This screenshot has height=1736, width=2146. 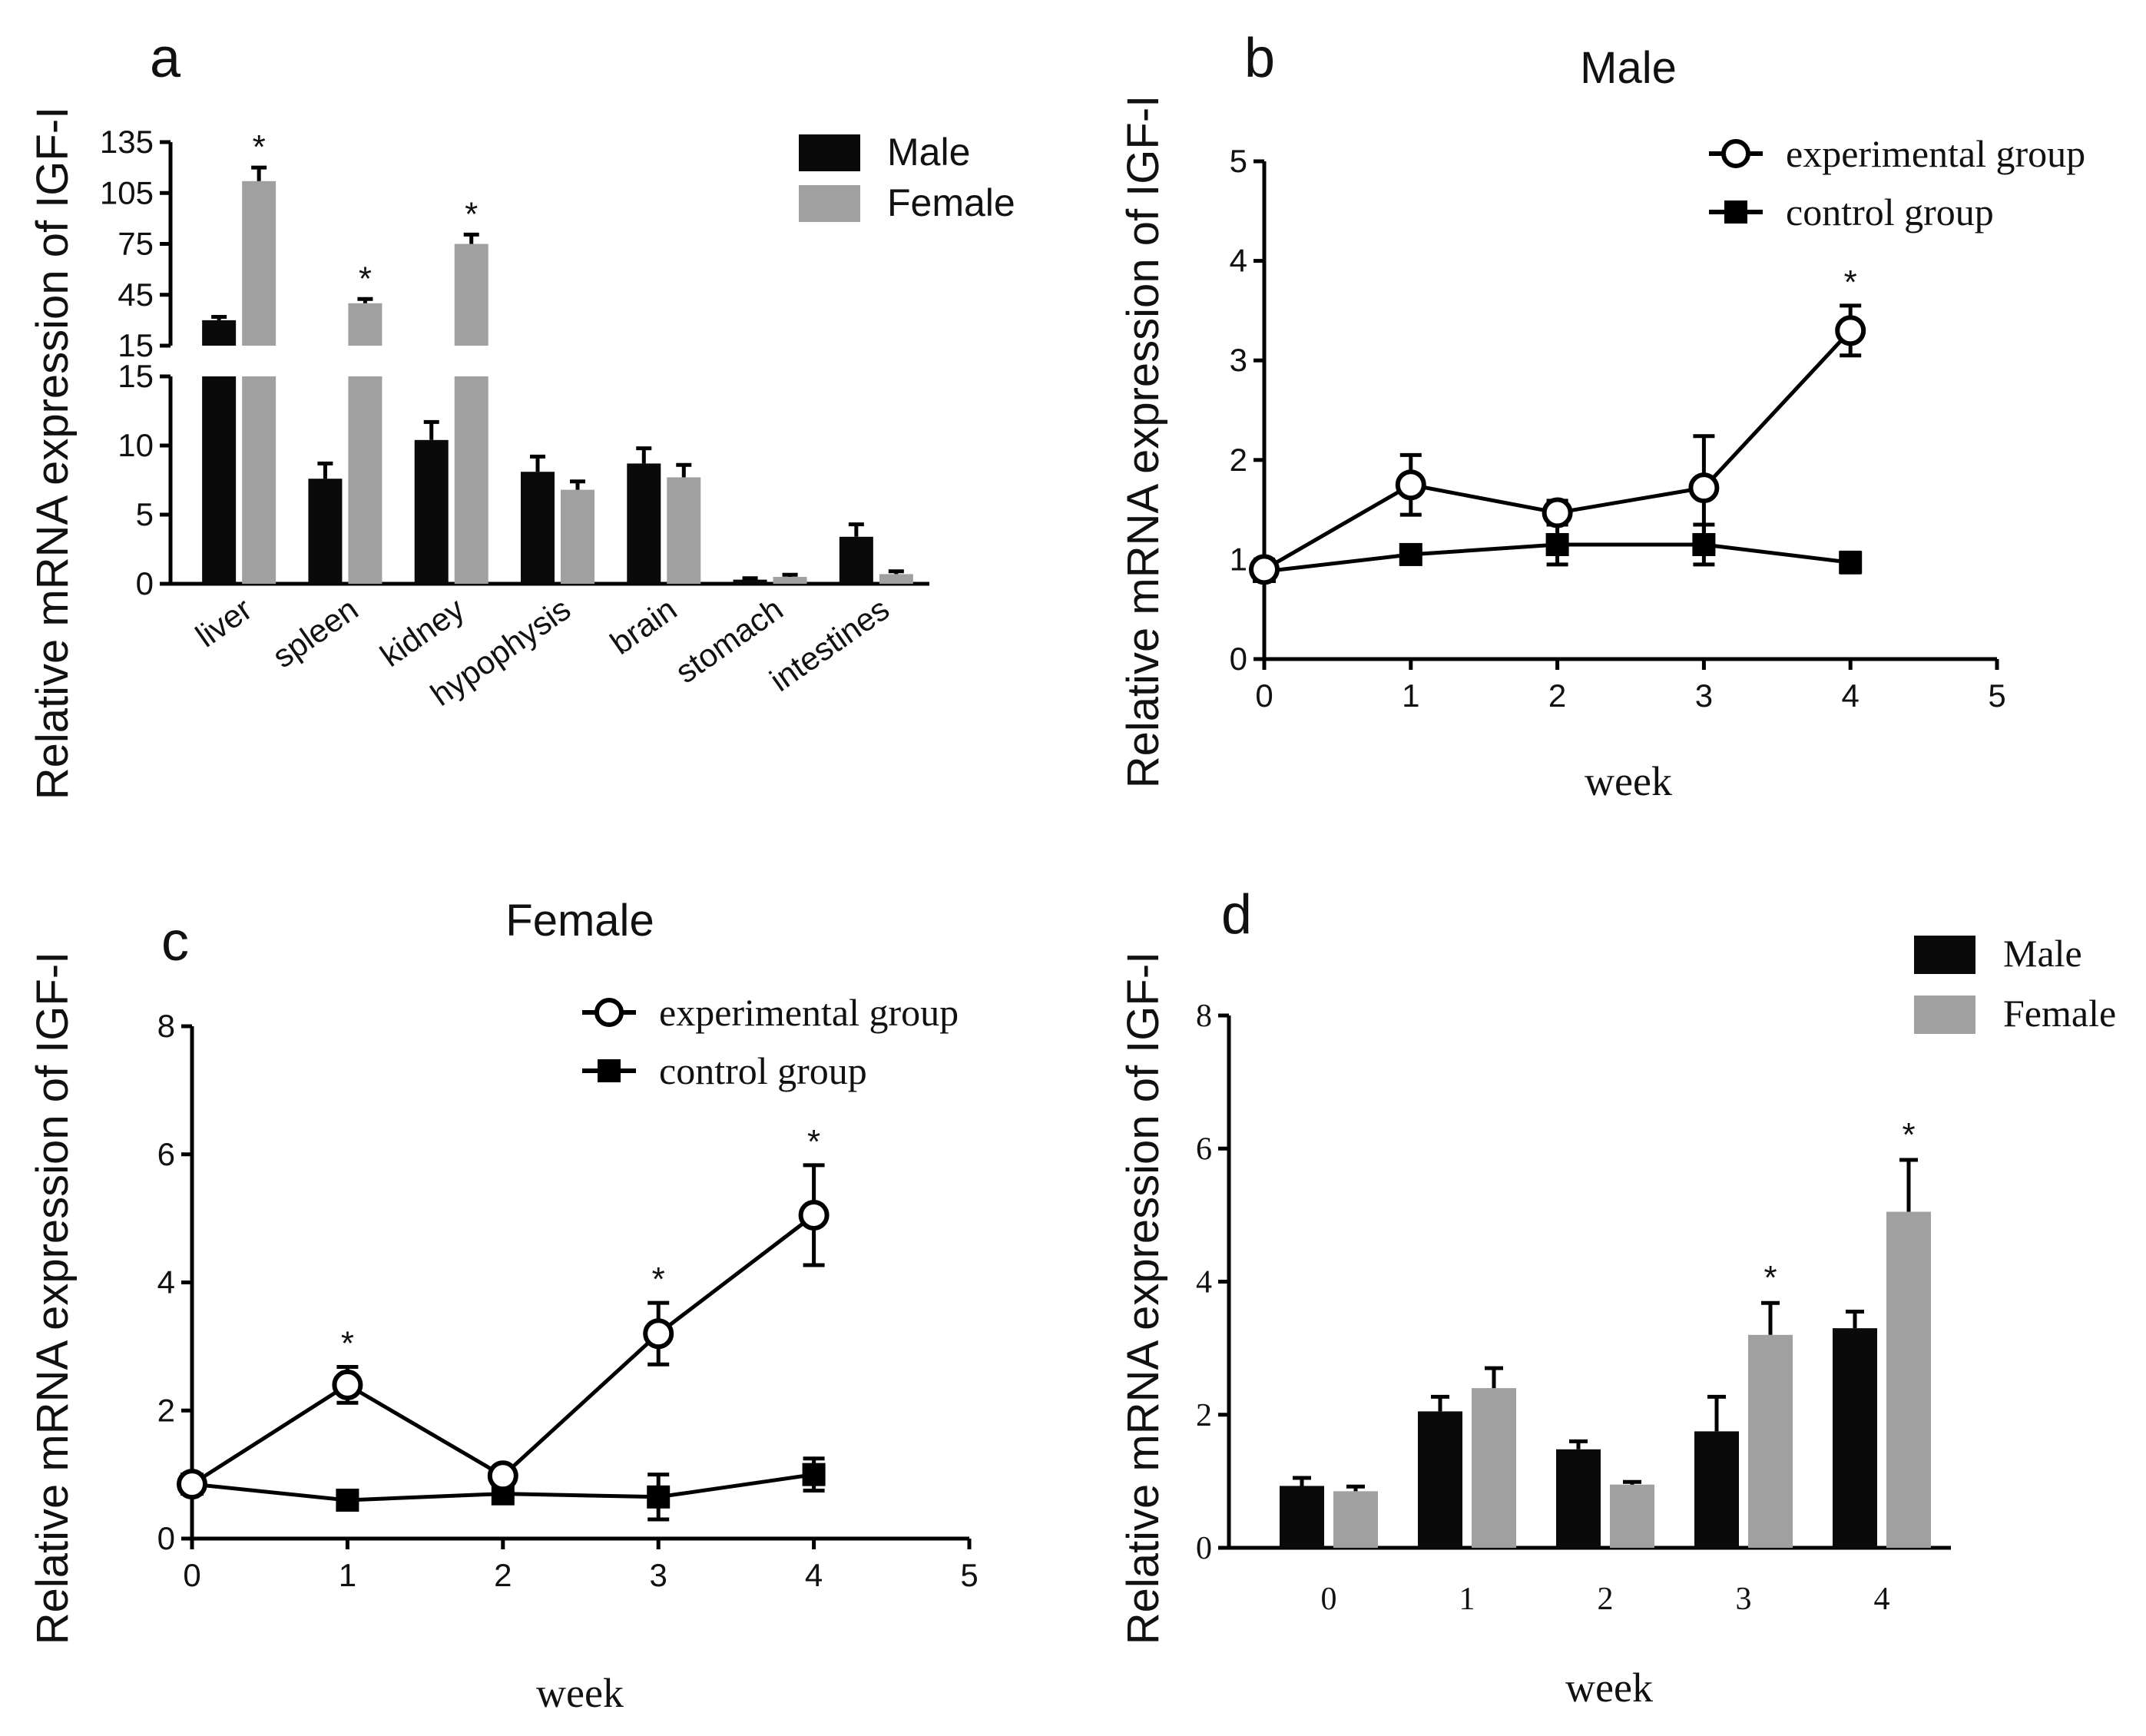 What do you see at coordinates (220, 333) in the screenshot?
I see `bar-a-male-upper` at bounding box center [220, 333].